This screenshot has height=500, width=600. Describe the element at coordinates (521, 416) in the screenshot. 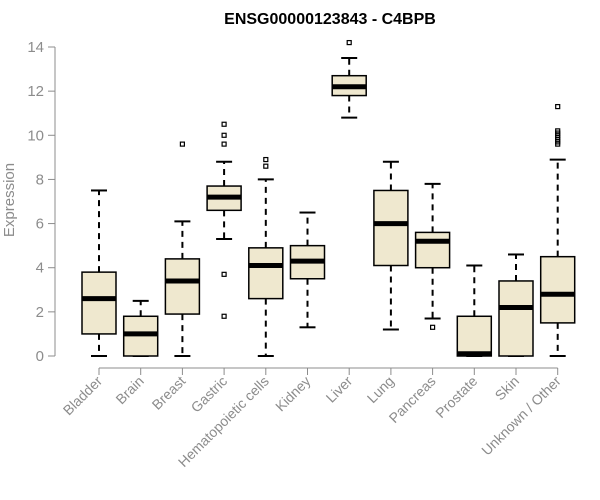

I see `x-tick-label: Unknown / Other` at that location.